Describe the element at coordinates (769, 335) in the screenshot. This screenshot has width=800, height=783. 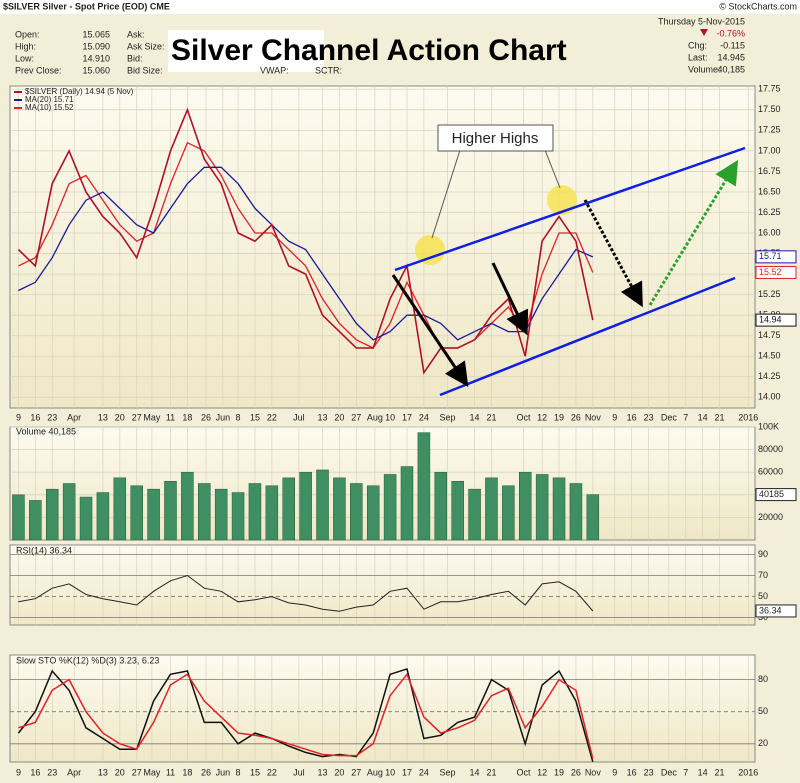
I see `y-tick-label: 14.75` at that location.